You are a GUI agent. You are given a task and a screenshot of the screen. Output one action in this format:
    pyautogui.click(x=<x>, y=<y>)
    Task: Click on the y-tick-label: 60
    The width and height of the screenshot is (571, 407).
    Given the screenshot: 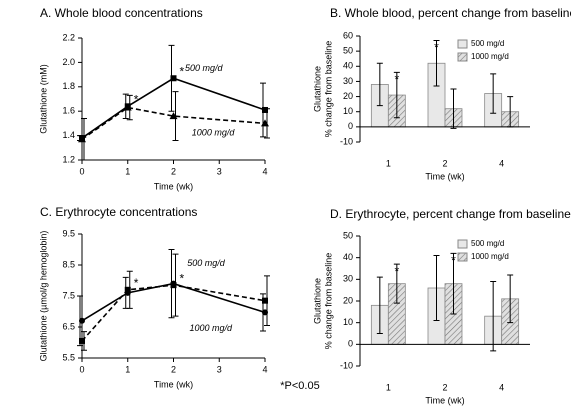 What is the action you would take?
    pyautogui.click(x=348, y=35)
    